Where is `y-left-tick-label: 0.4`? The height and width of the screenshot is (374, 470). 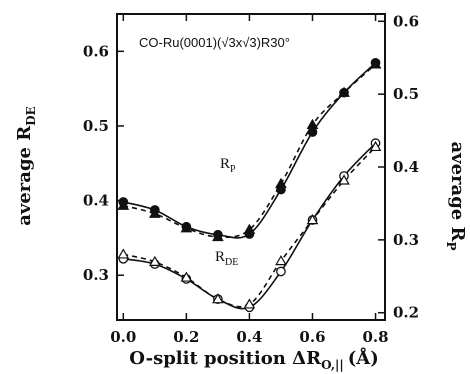 y-left-tick-label: 0.4 is located at coordinates (96, 201).